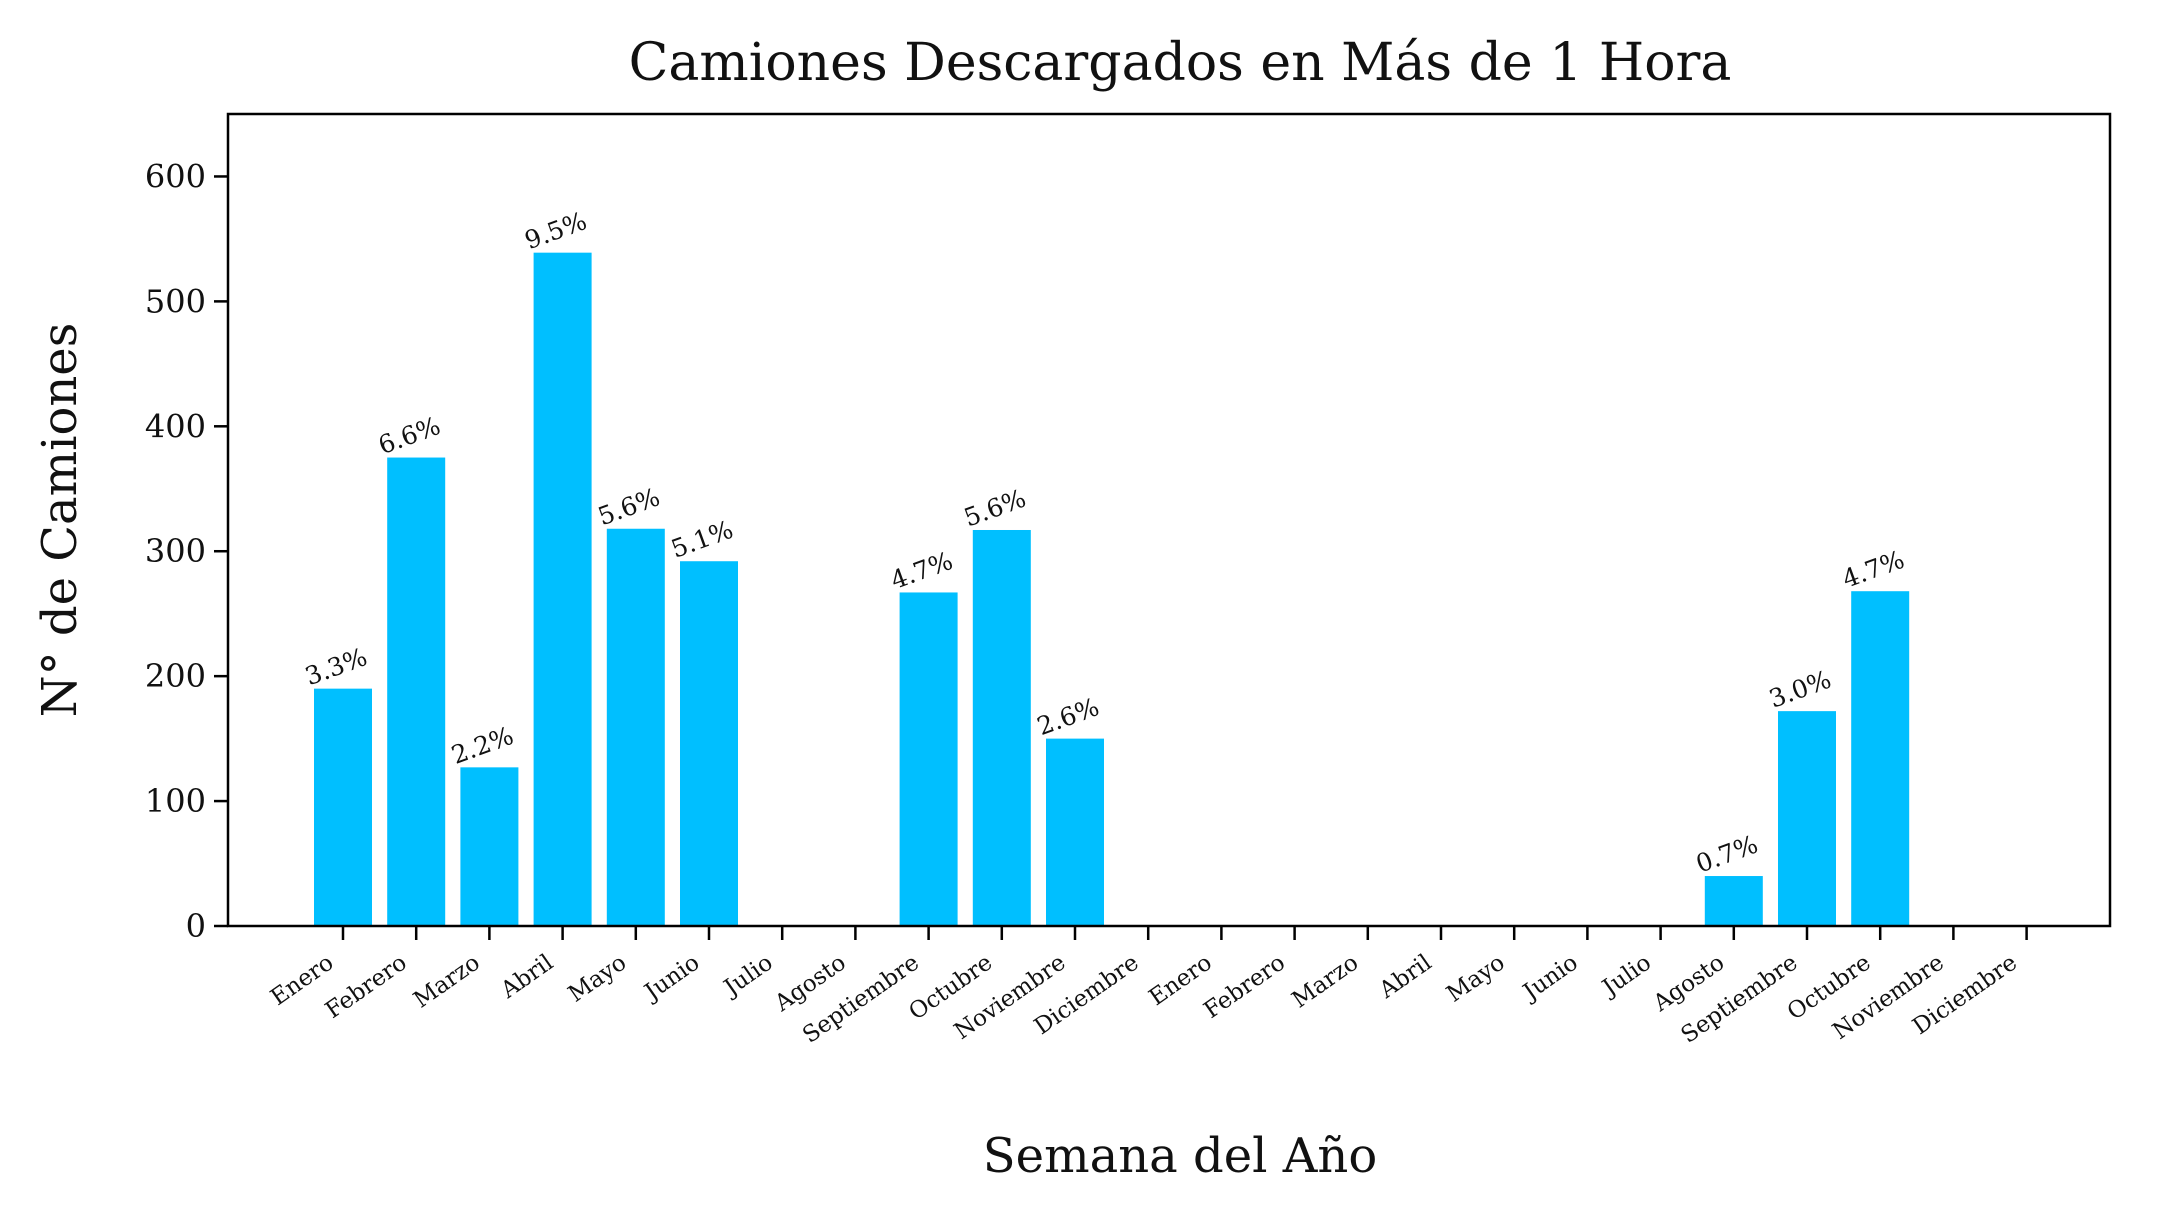 Image resolution: width=2159 pixels, height=1219 pixels. Describe the element at coordinates (1180, 63) in the screenshot. I see `chart-title: Camiones Descargados en Más de 1 Hora` at that location.